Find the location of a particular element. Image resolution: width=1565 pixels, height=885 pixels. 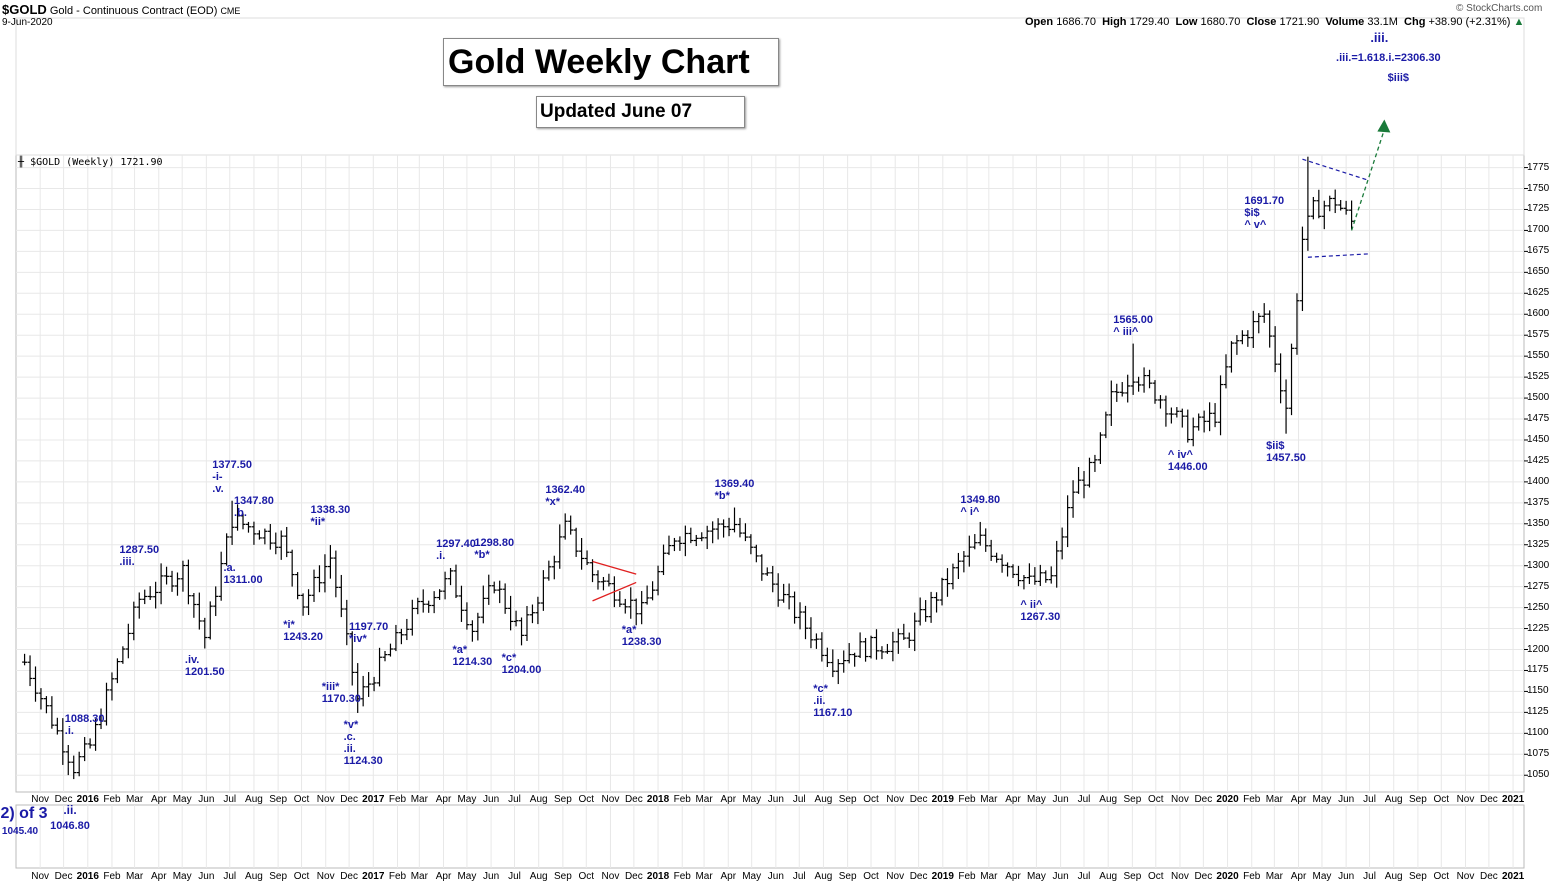

wave-label-line: ^ ii^ is located at coordinates (1031, 605).